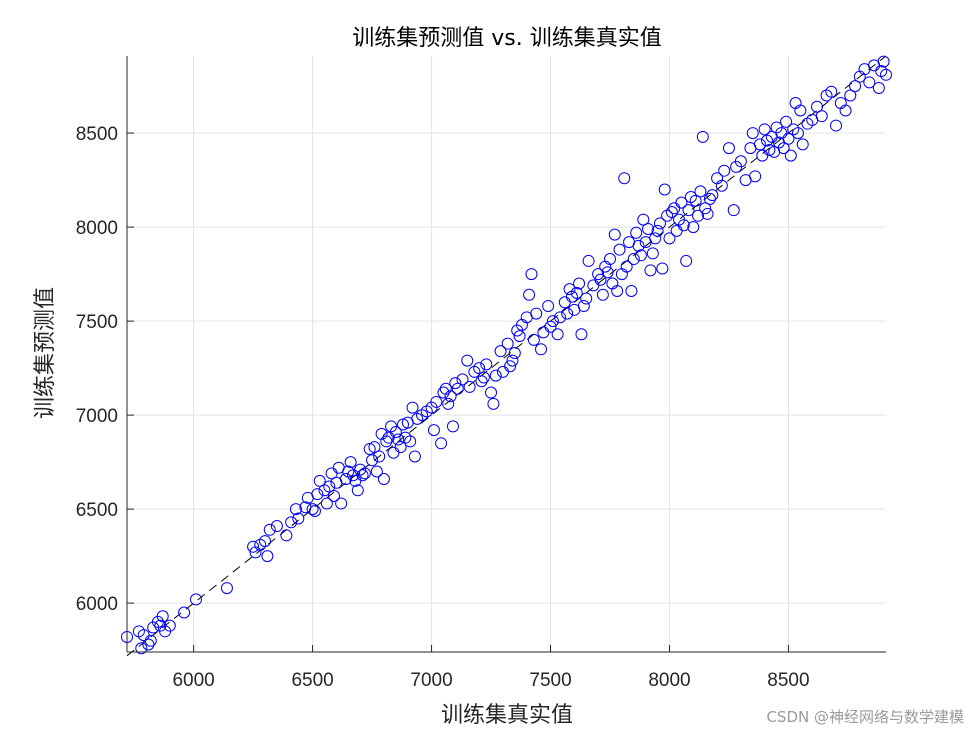 The width and height of the screenshot is (980, 735). What do you see at coordinates (45, 353) in the screenshot?
I see `y-axis-title: 训练集预测值` at bounding box center [45, 353].